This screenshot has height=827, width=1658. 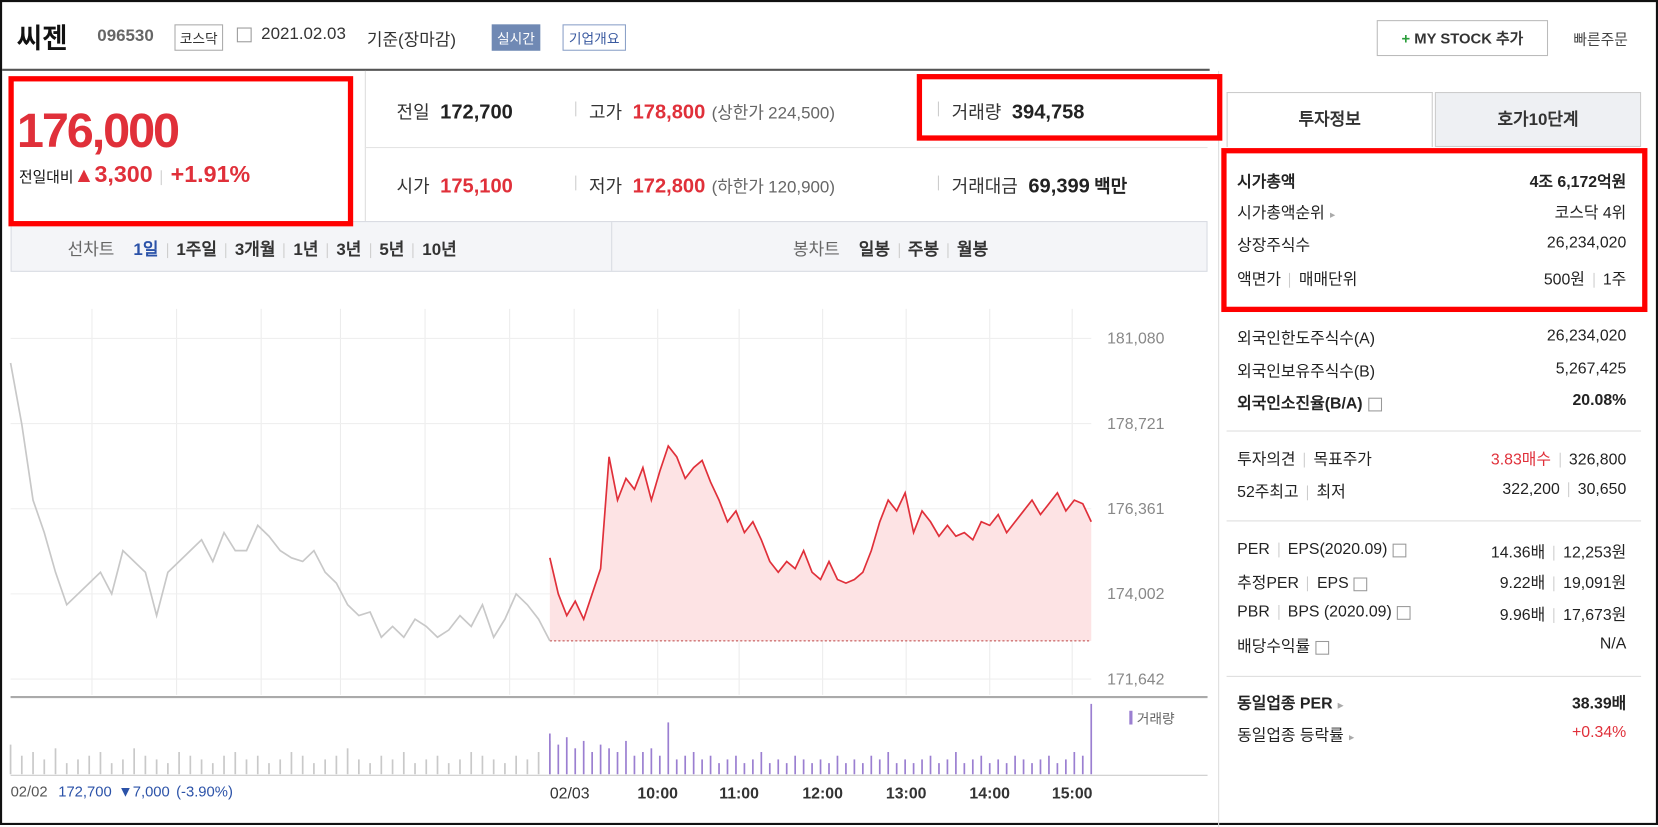 What do you see at coordinates (1059, 186) in the screenshot?
I see `summary-value: 69,399` at bounding box center [1059, 186].